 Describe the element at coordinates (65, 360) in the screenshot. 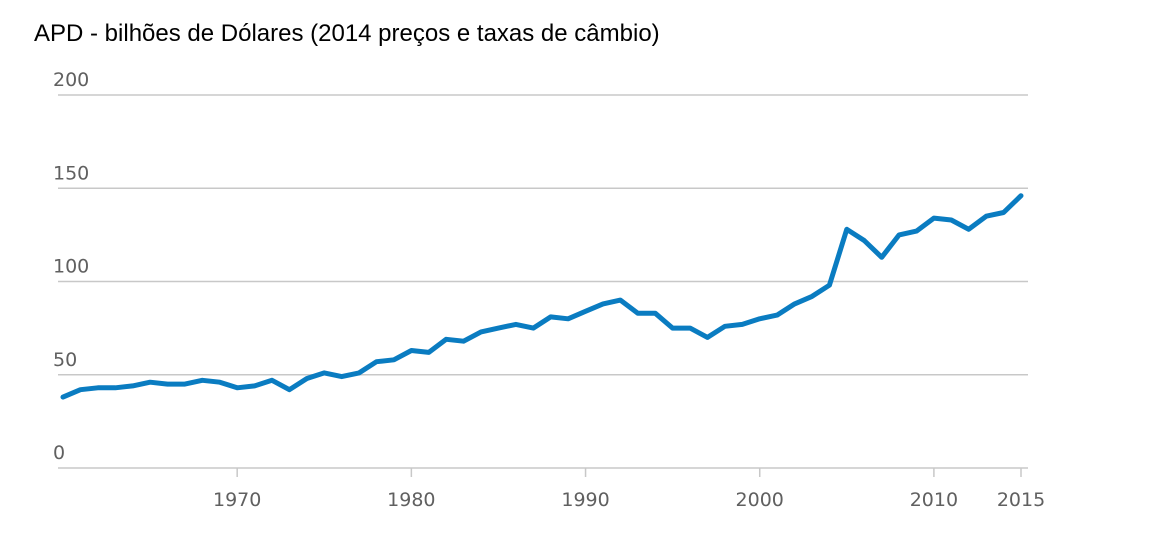

I see `y-tick-label: 50` at that location.